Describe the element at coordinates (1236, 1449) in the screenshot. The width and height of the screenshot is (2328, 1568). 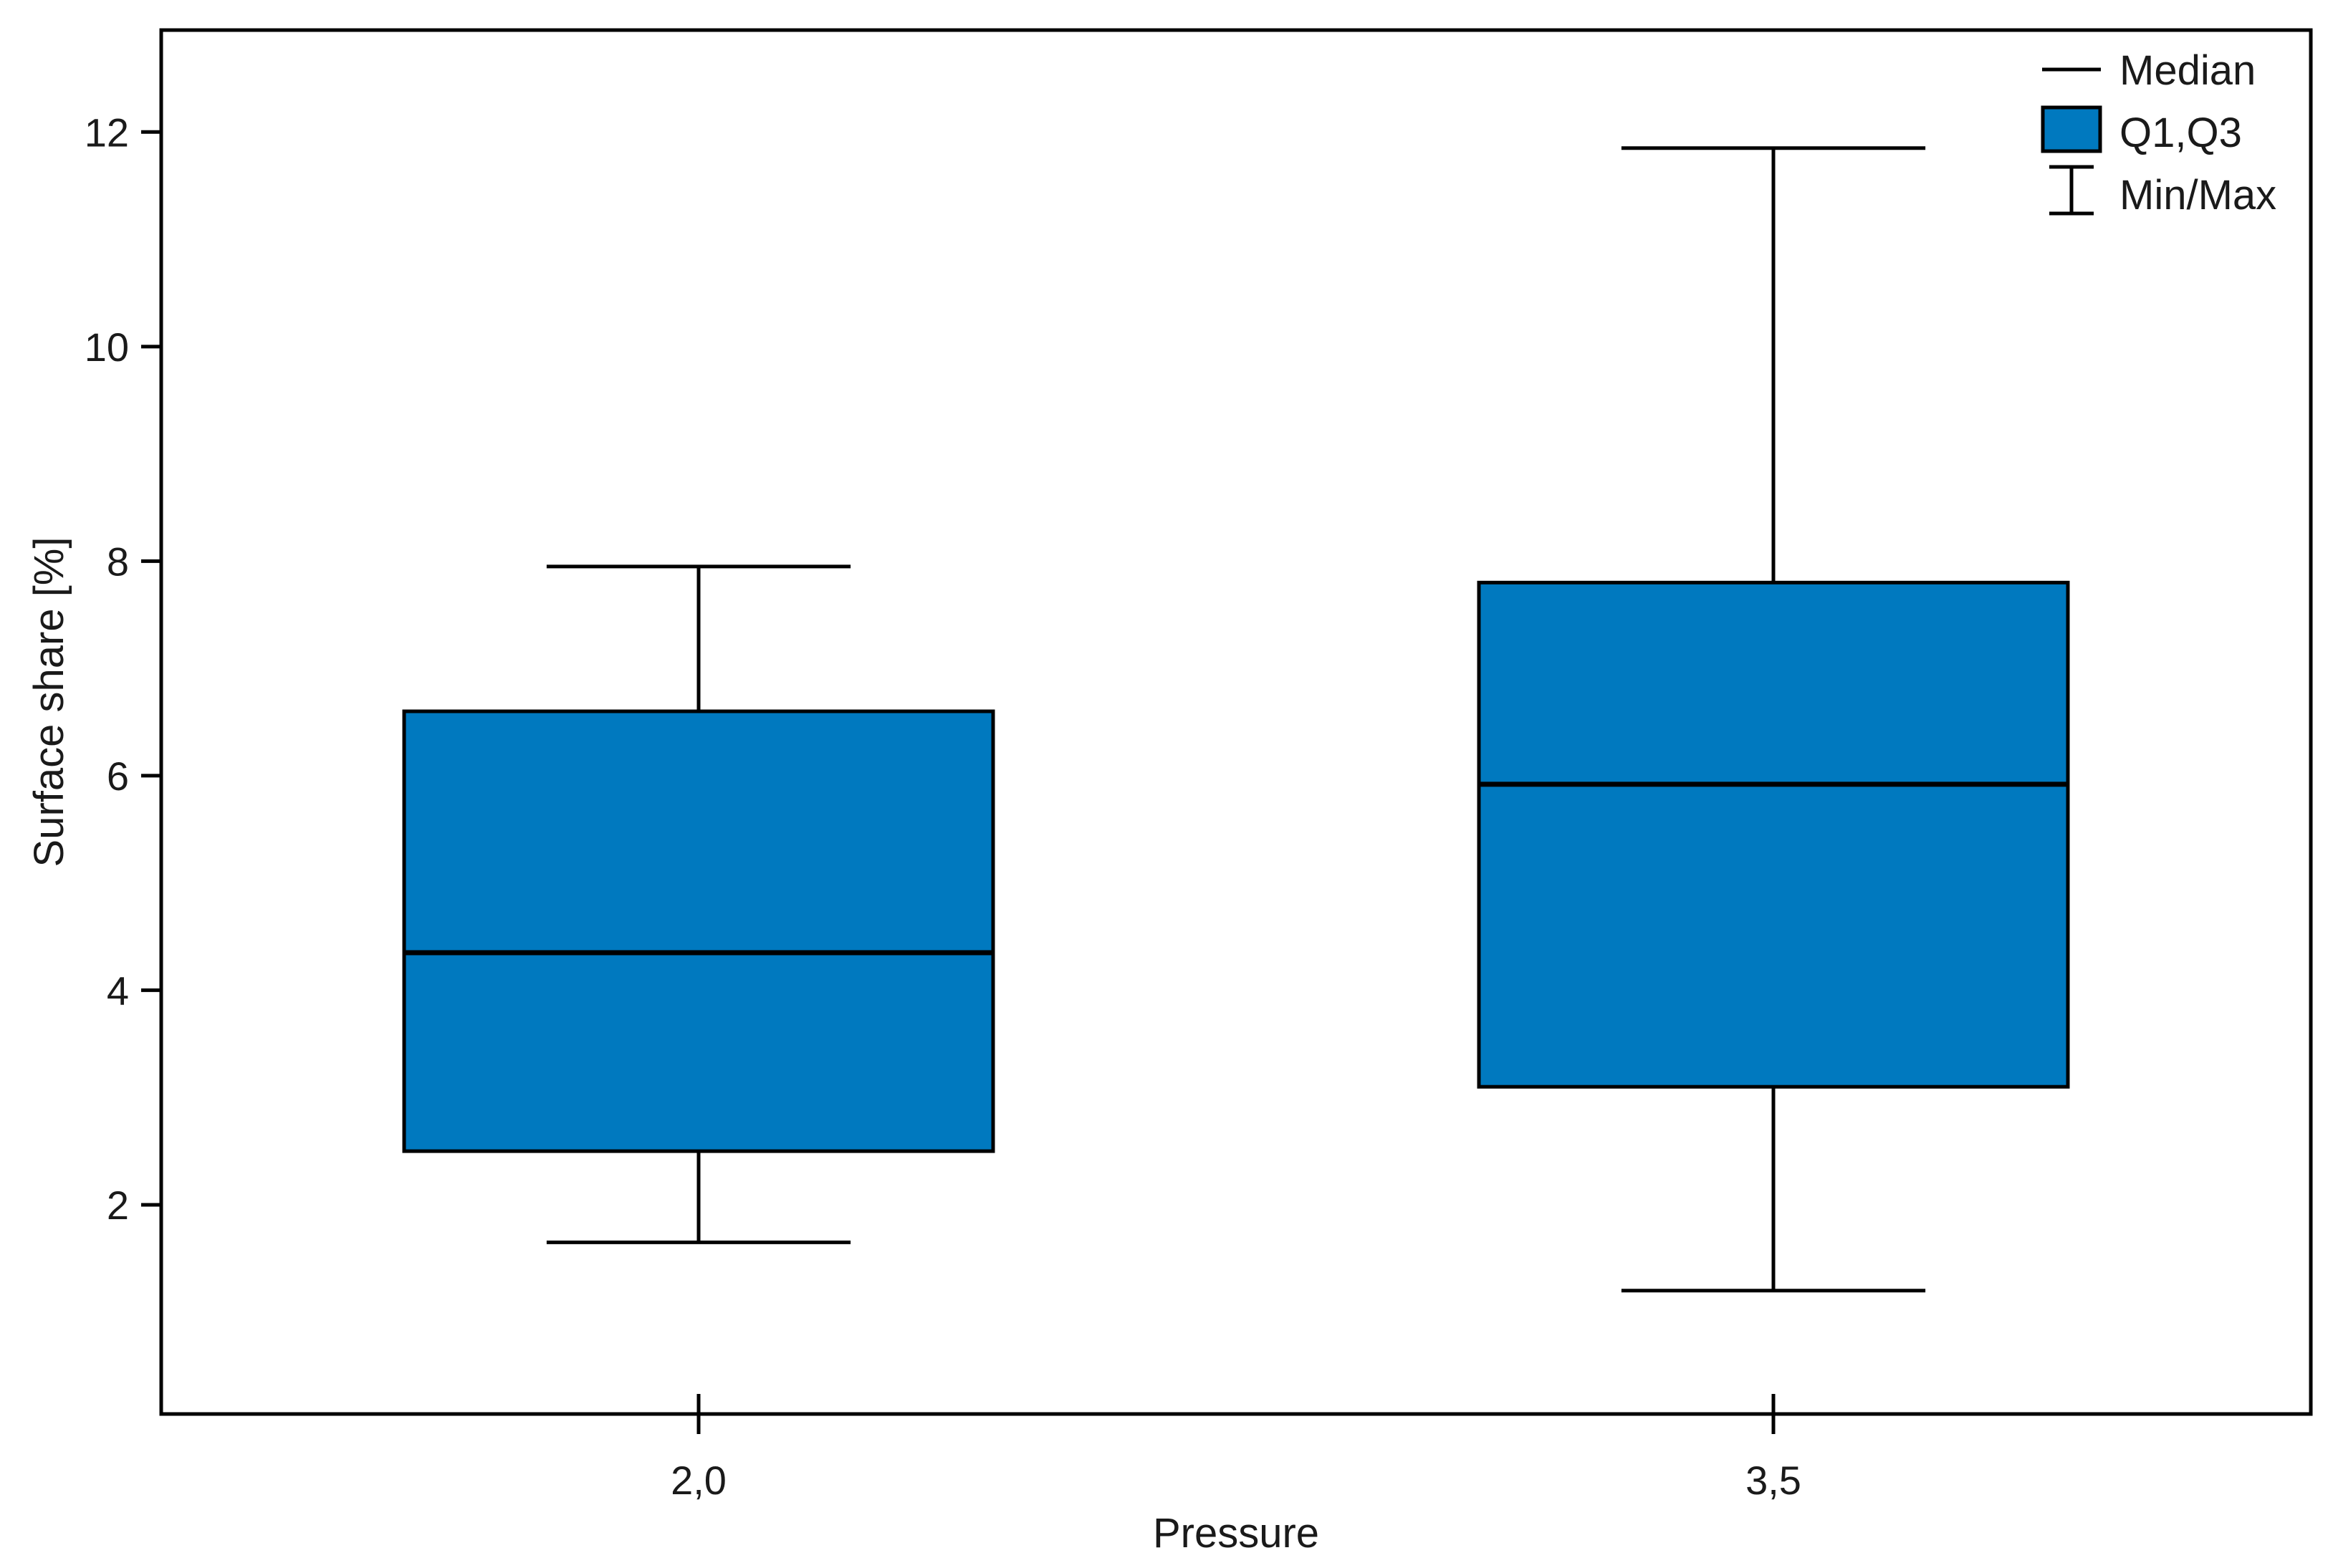
I see `x-axis-ticks: 2,0 3,5` at that location.